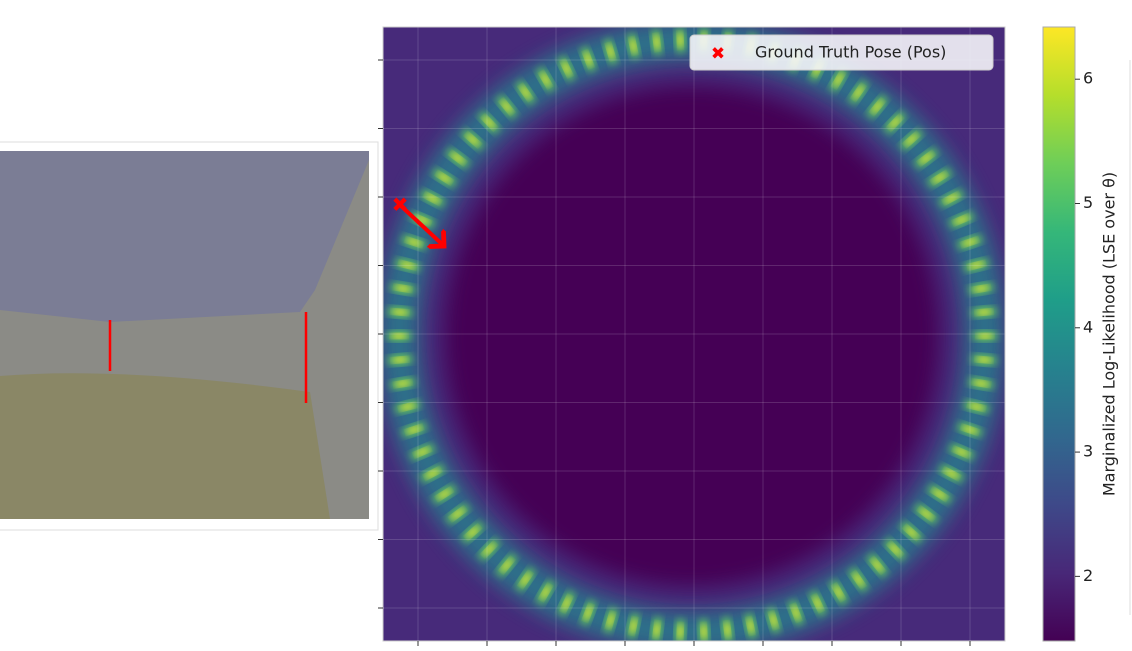 Image resolution: width=1132 pixels, height=651 pixels. Describe the element at coordinates (850, 52) in the screenshot. I see `legend-label: Ground Truth Pose (Pos)` at that location.